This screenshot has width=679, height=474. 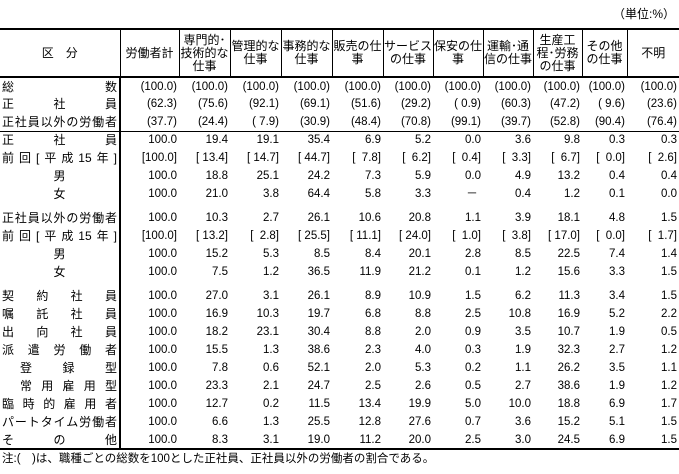 I want to click on value-cell: 7.5, so click(x=220, y=272).